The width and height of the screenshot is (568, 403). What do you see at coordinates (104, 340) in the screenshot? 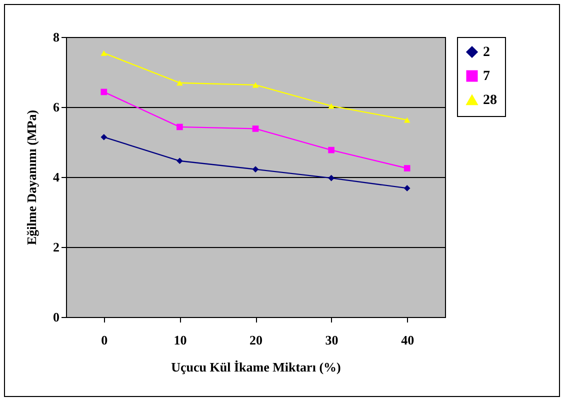
I see `x-tick-label: 0` at bounding box center [104, 340].